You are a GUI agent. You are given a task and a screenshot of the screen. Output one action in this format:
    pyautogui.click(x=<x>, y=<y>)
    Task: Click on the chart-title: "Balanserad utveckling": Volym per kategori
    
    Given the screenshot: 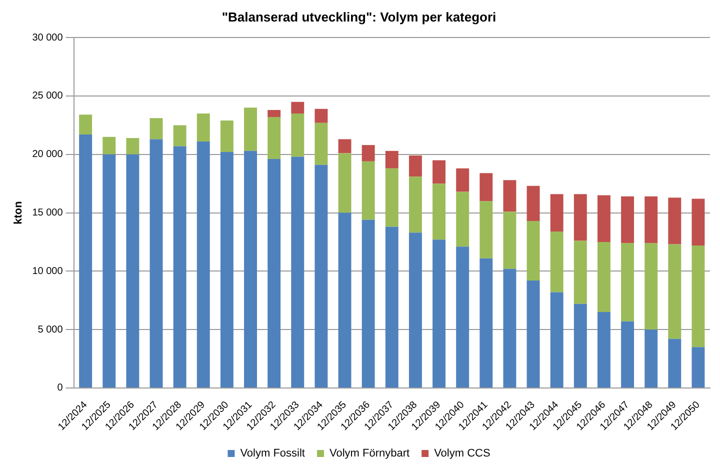 What is the action you would take?
    pyautogui.click(x=359, y=16)
    